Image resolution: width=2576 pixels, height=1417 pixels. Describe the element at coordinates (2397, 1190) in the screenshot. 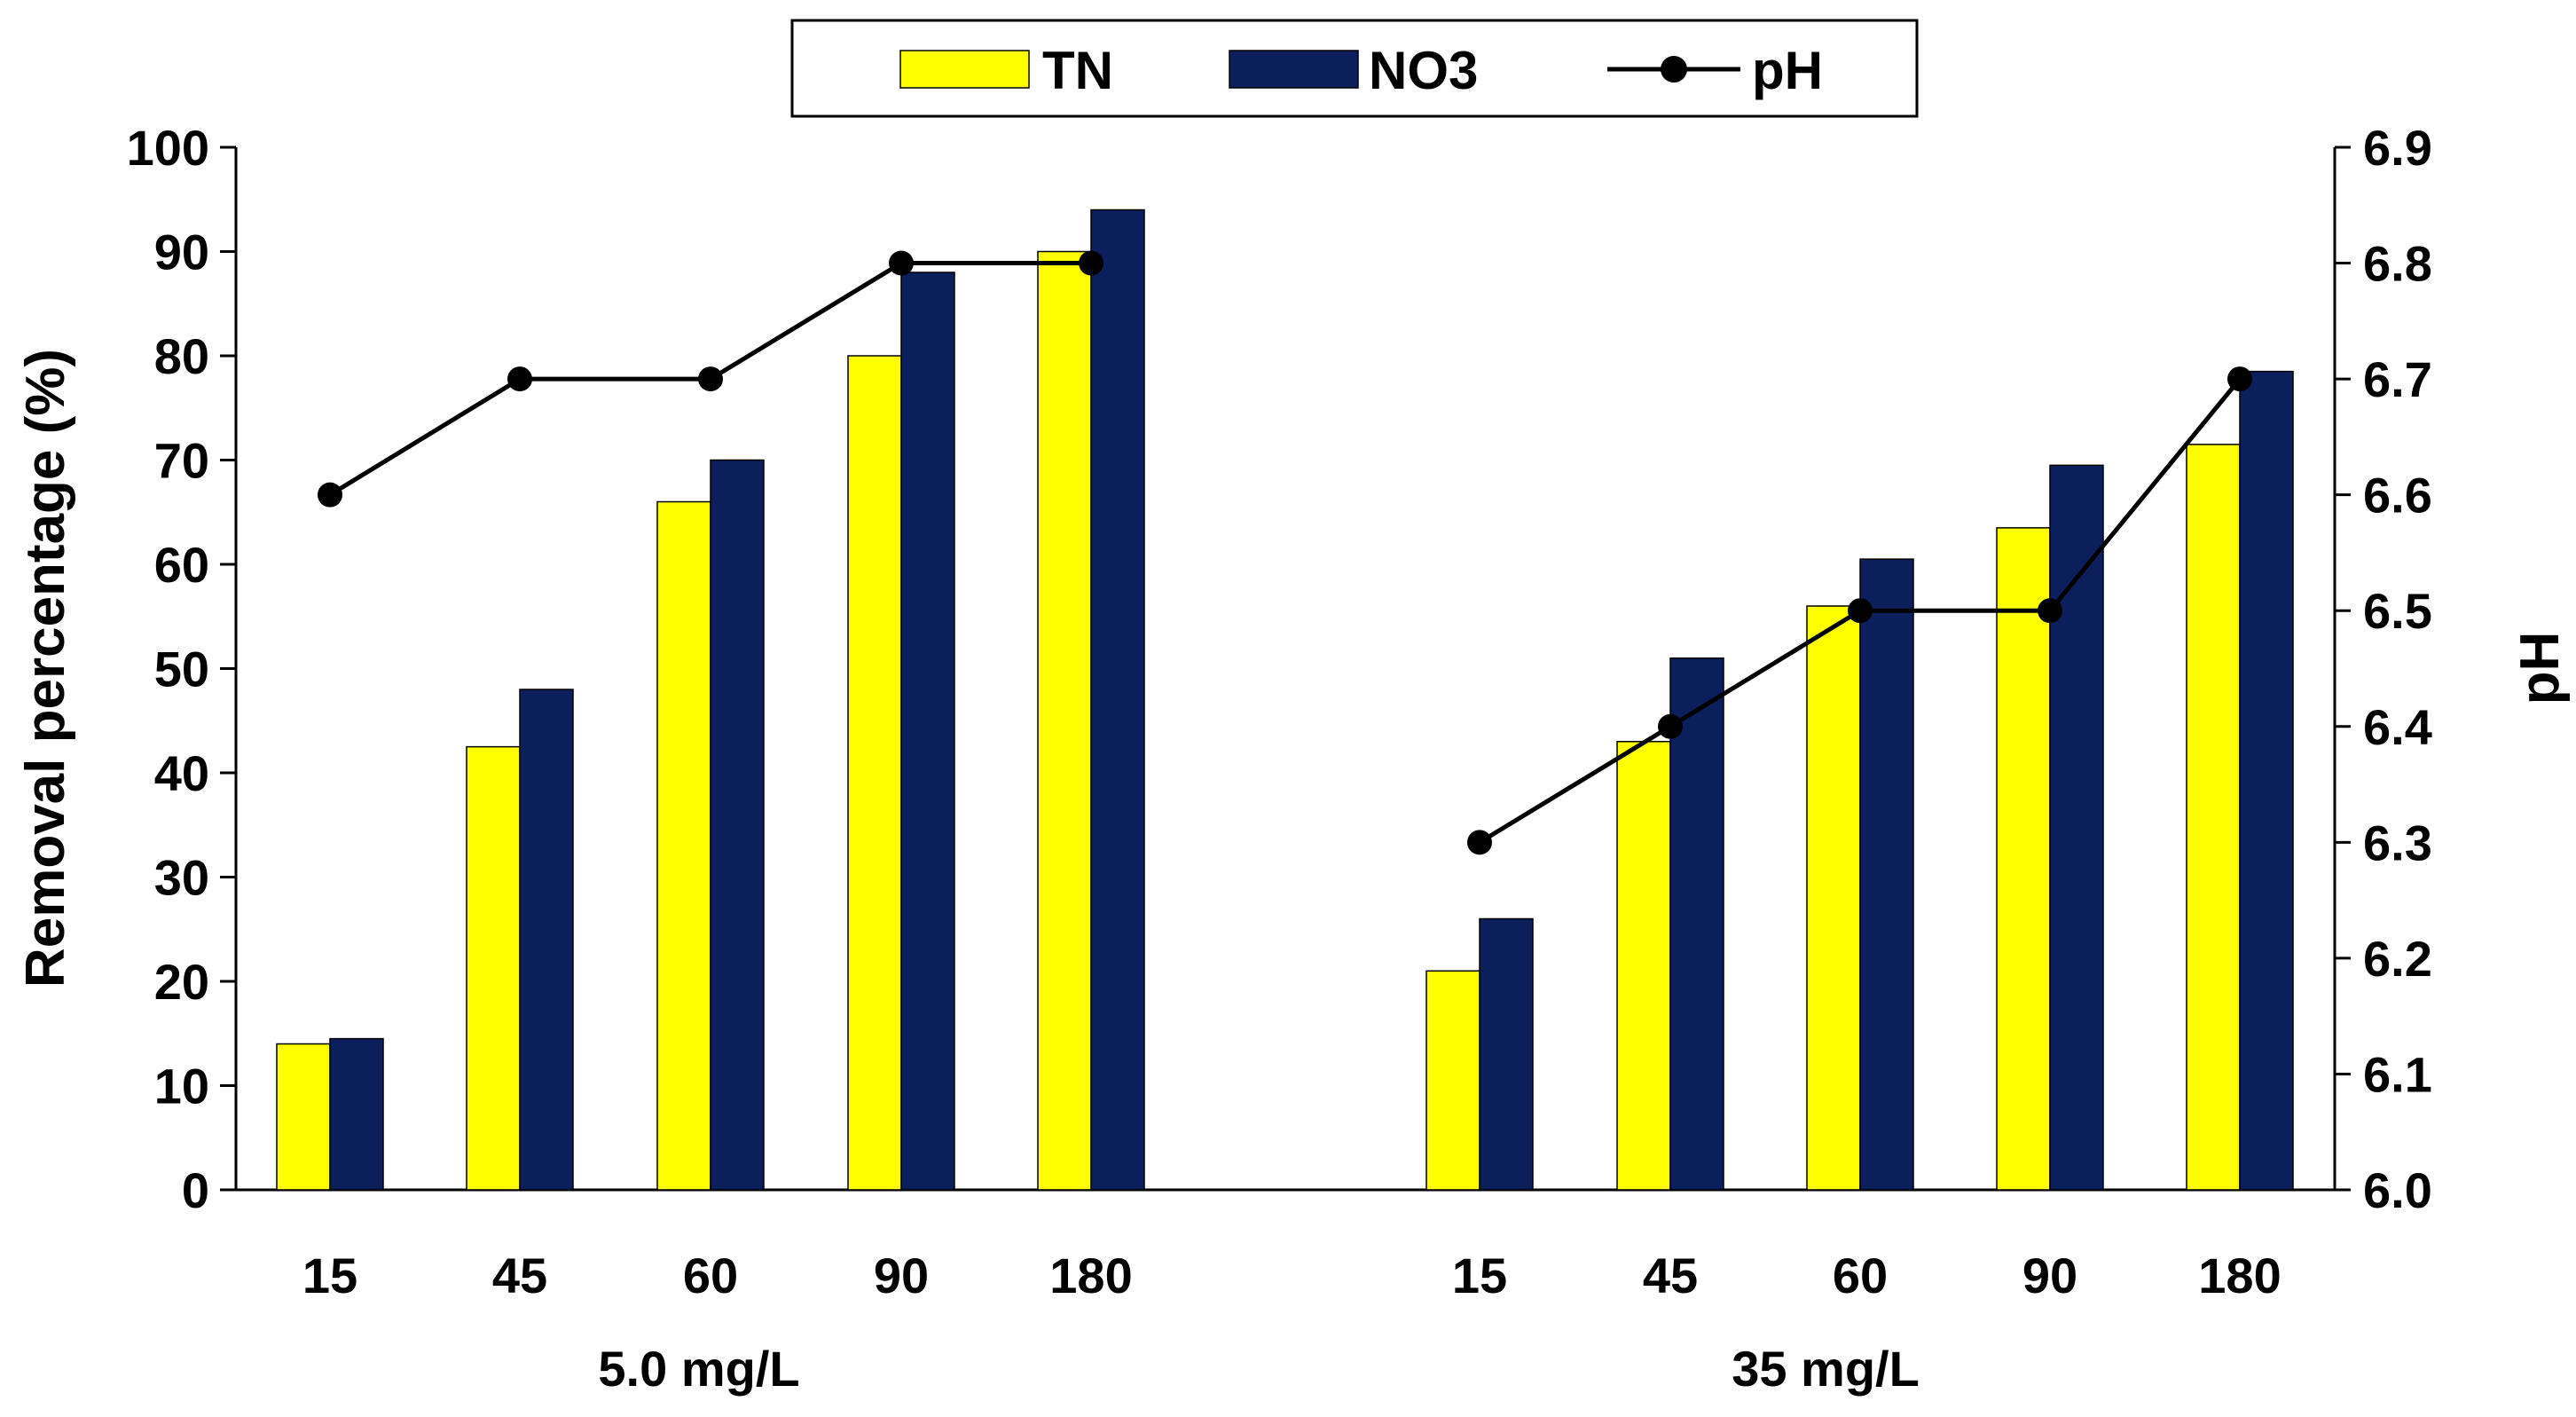

I see `y-right-tick-label: 6.0` at that location.